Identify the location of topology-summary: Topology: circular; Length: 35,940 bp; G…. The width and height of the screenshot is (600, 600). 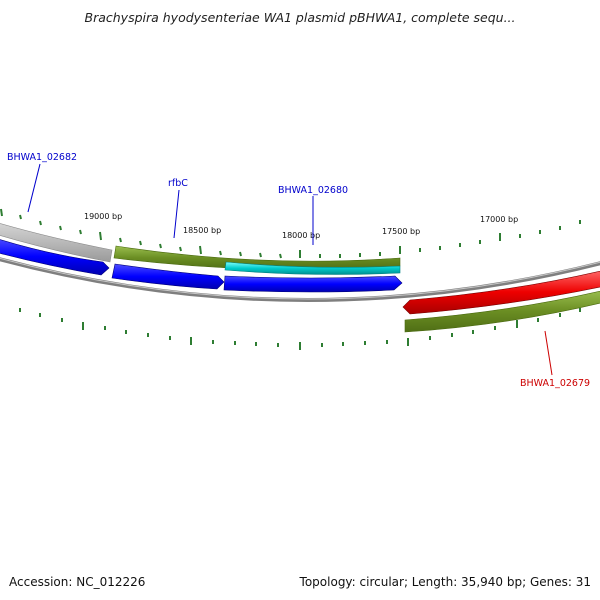
(445, 582).